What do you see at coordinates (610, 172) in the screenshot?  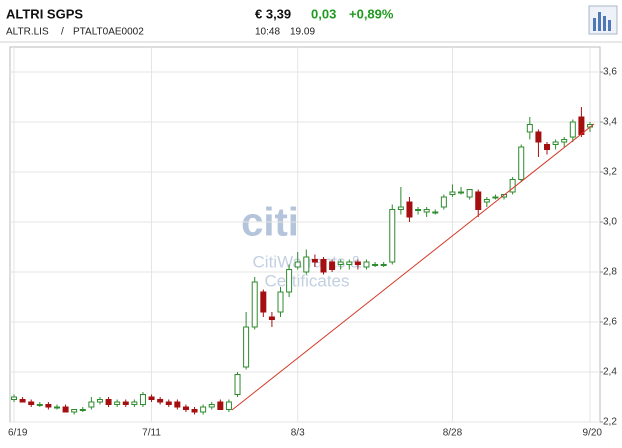 I see `y-tick-label: 3,2` at bounding box center [610, 172].